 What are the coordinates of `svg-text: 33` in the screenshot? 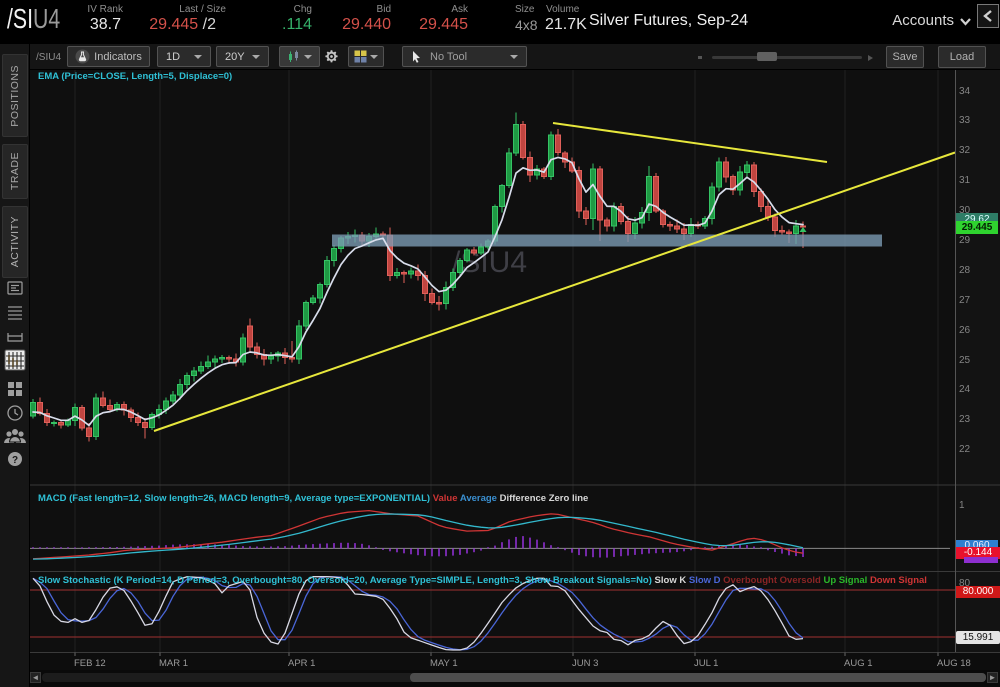 It's located at (965, 120).